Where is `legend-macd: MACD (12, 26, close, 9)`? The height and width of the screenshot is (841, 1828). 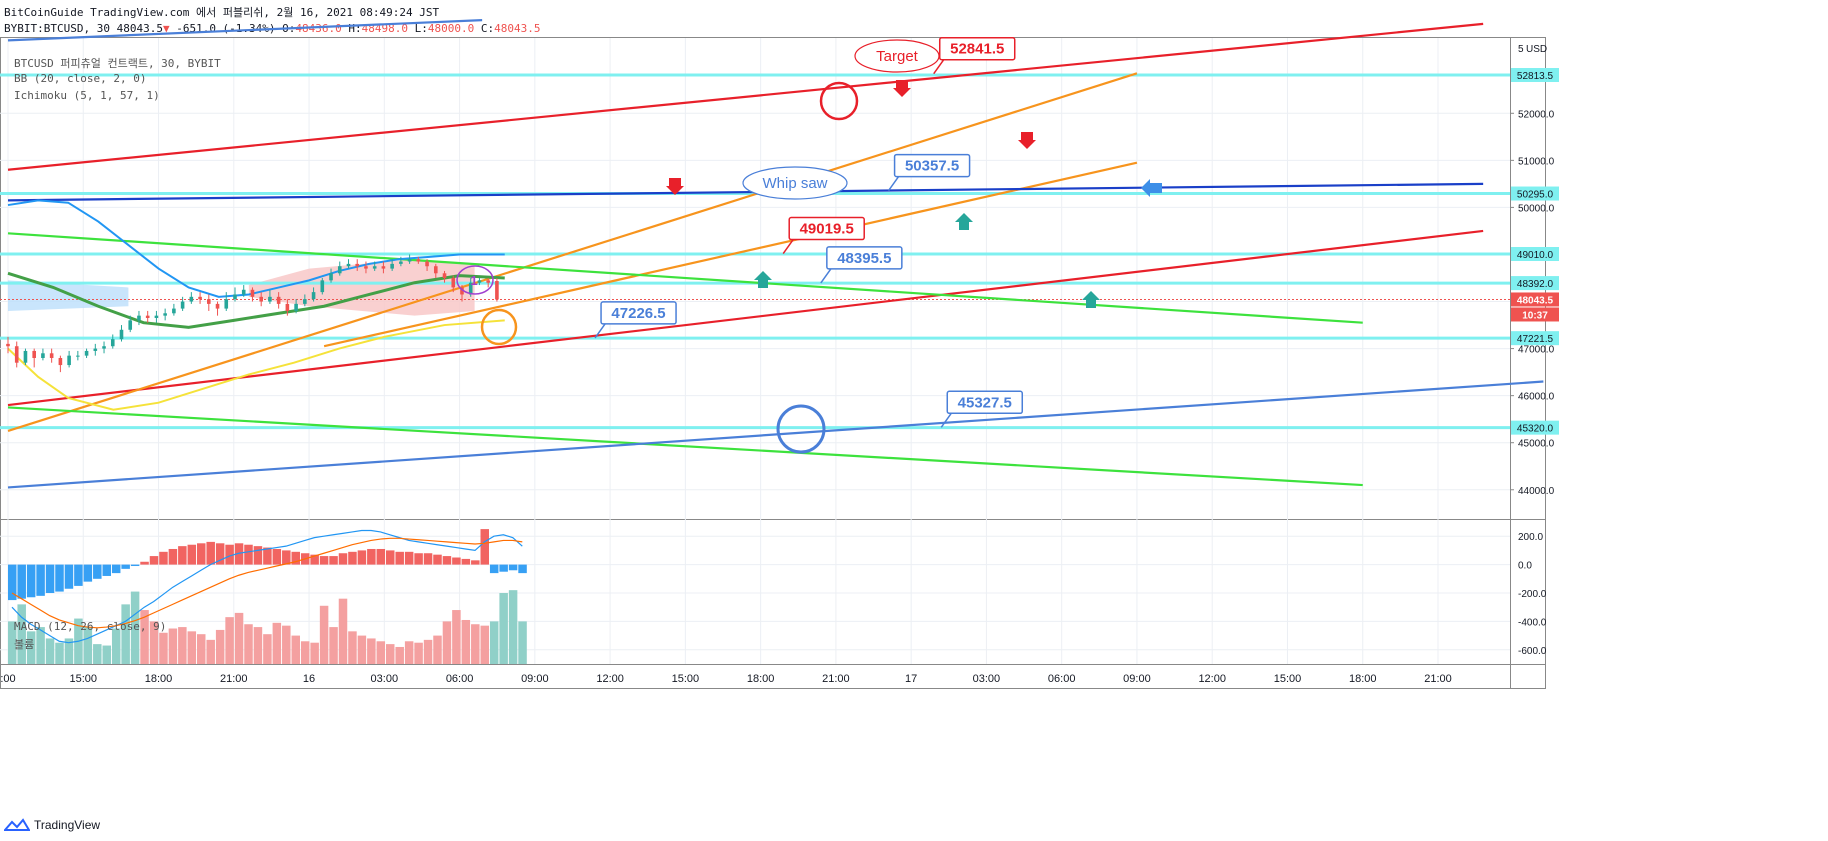
legend-macd: MACD (12, 26, close, 9) is located at coordinates (90, 626).